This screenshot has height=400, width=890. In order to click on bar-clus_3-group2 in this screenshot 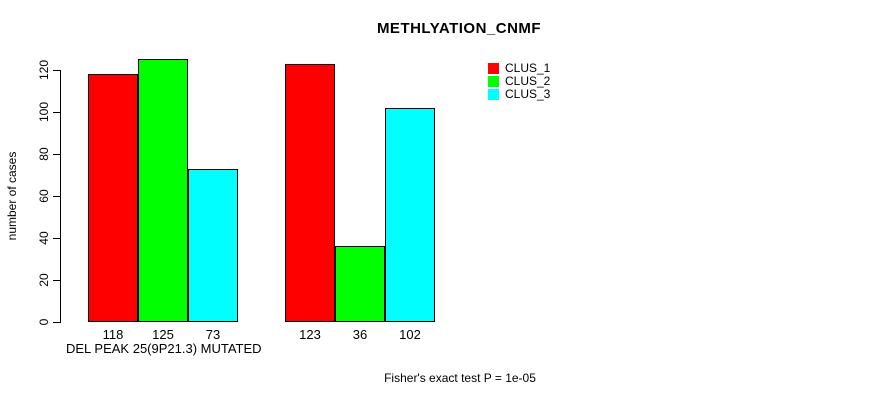, I will do `click(410, 215)`.